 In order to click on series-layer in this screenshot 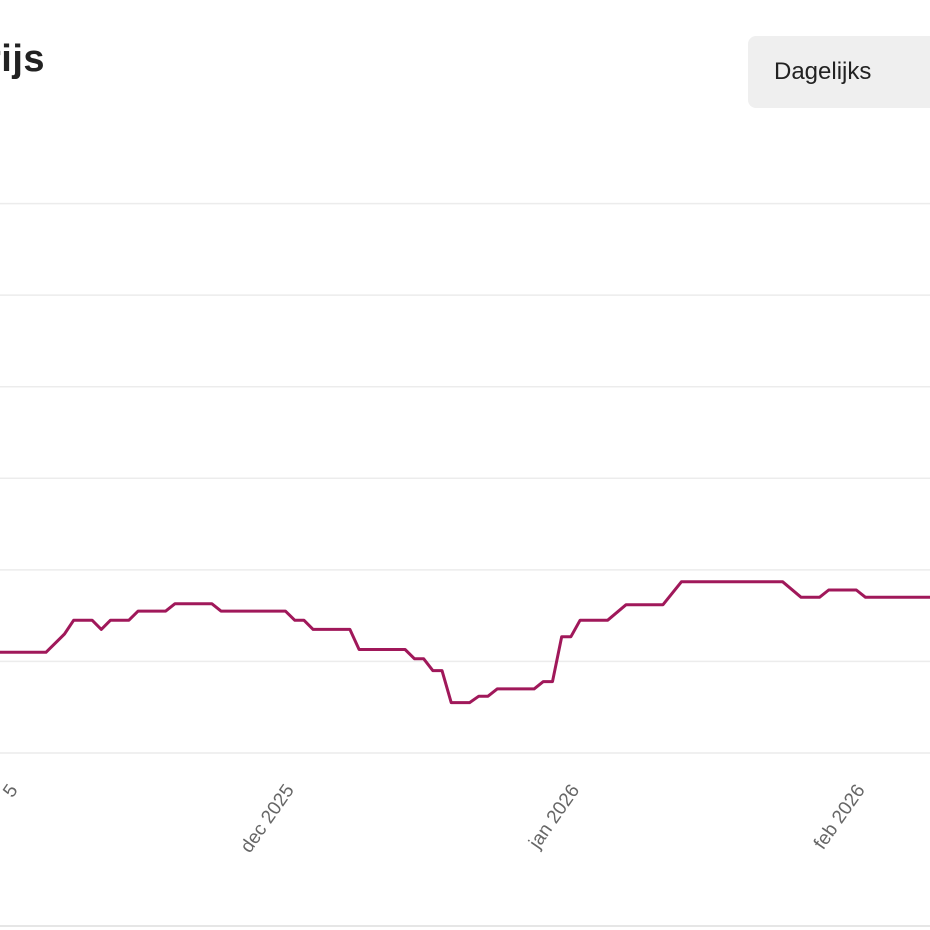, I will do `click(465, 642)`.